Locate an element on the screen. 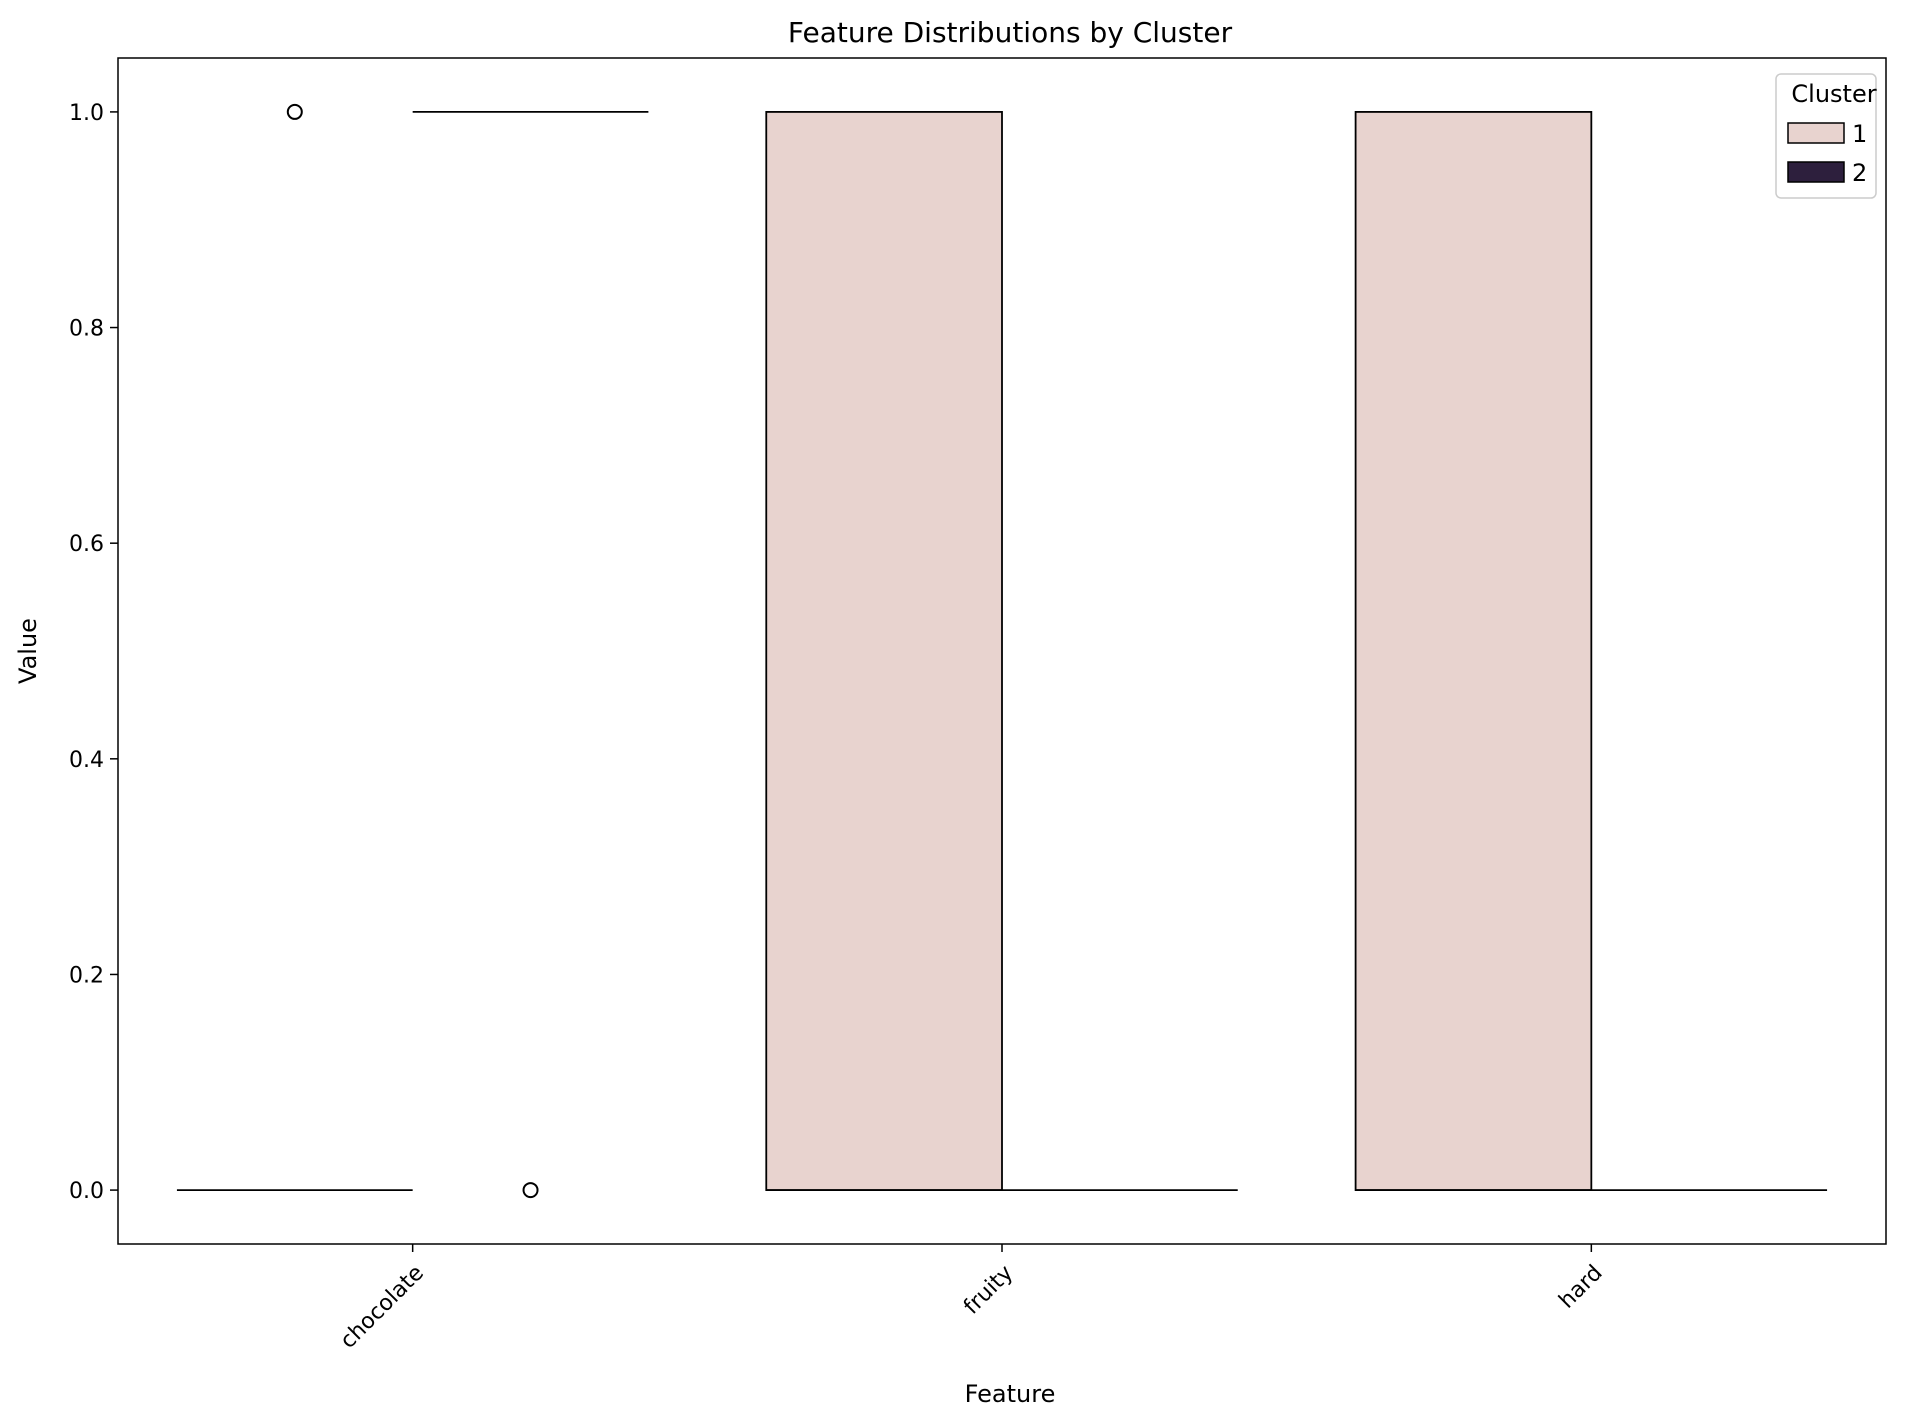  y-tick-label: 0.6 is located at coordinates (86, 544).